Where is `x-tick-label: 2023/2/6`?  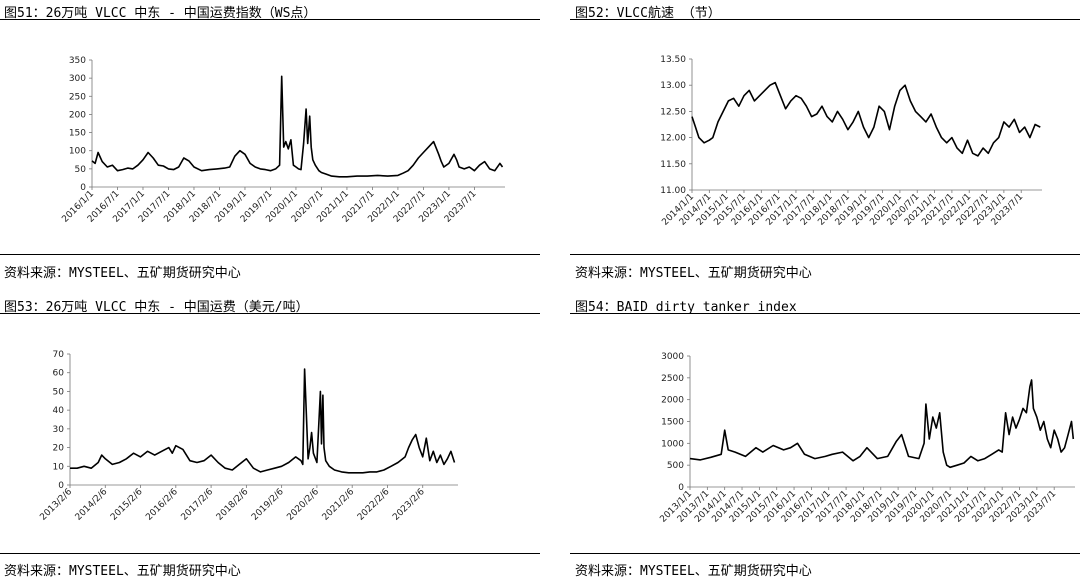
x-tick-label: 2023/2/6 is located at coordinates (409, 505).